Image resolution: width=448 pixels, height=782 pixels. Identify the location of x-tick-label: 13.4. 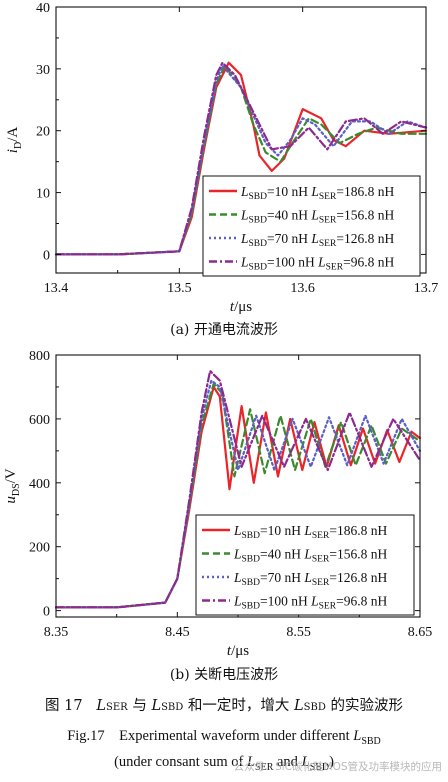
(56, 288).